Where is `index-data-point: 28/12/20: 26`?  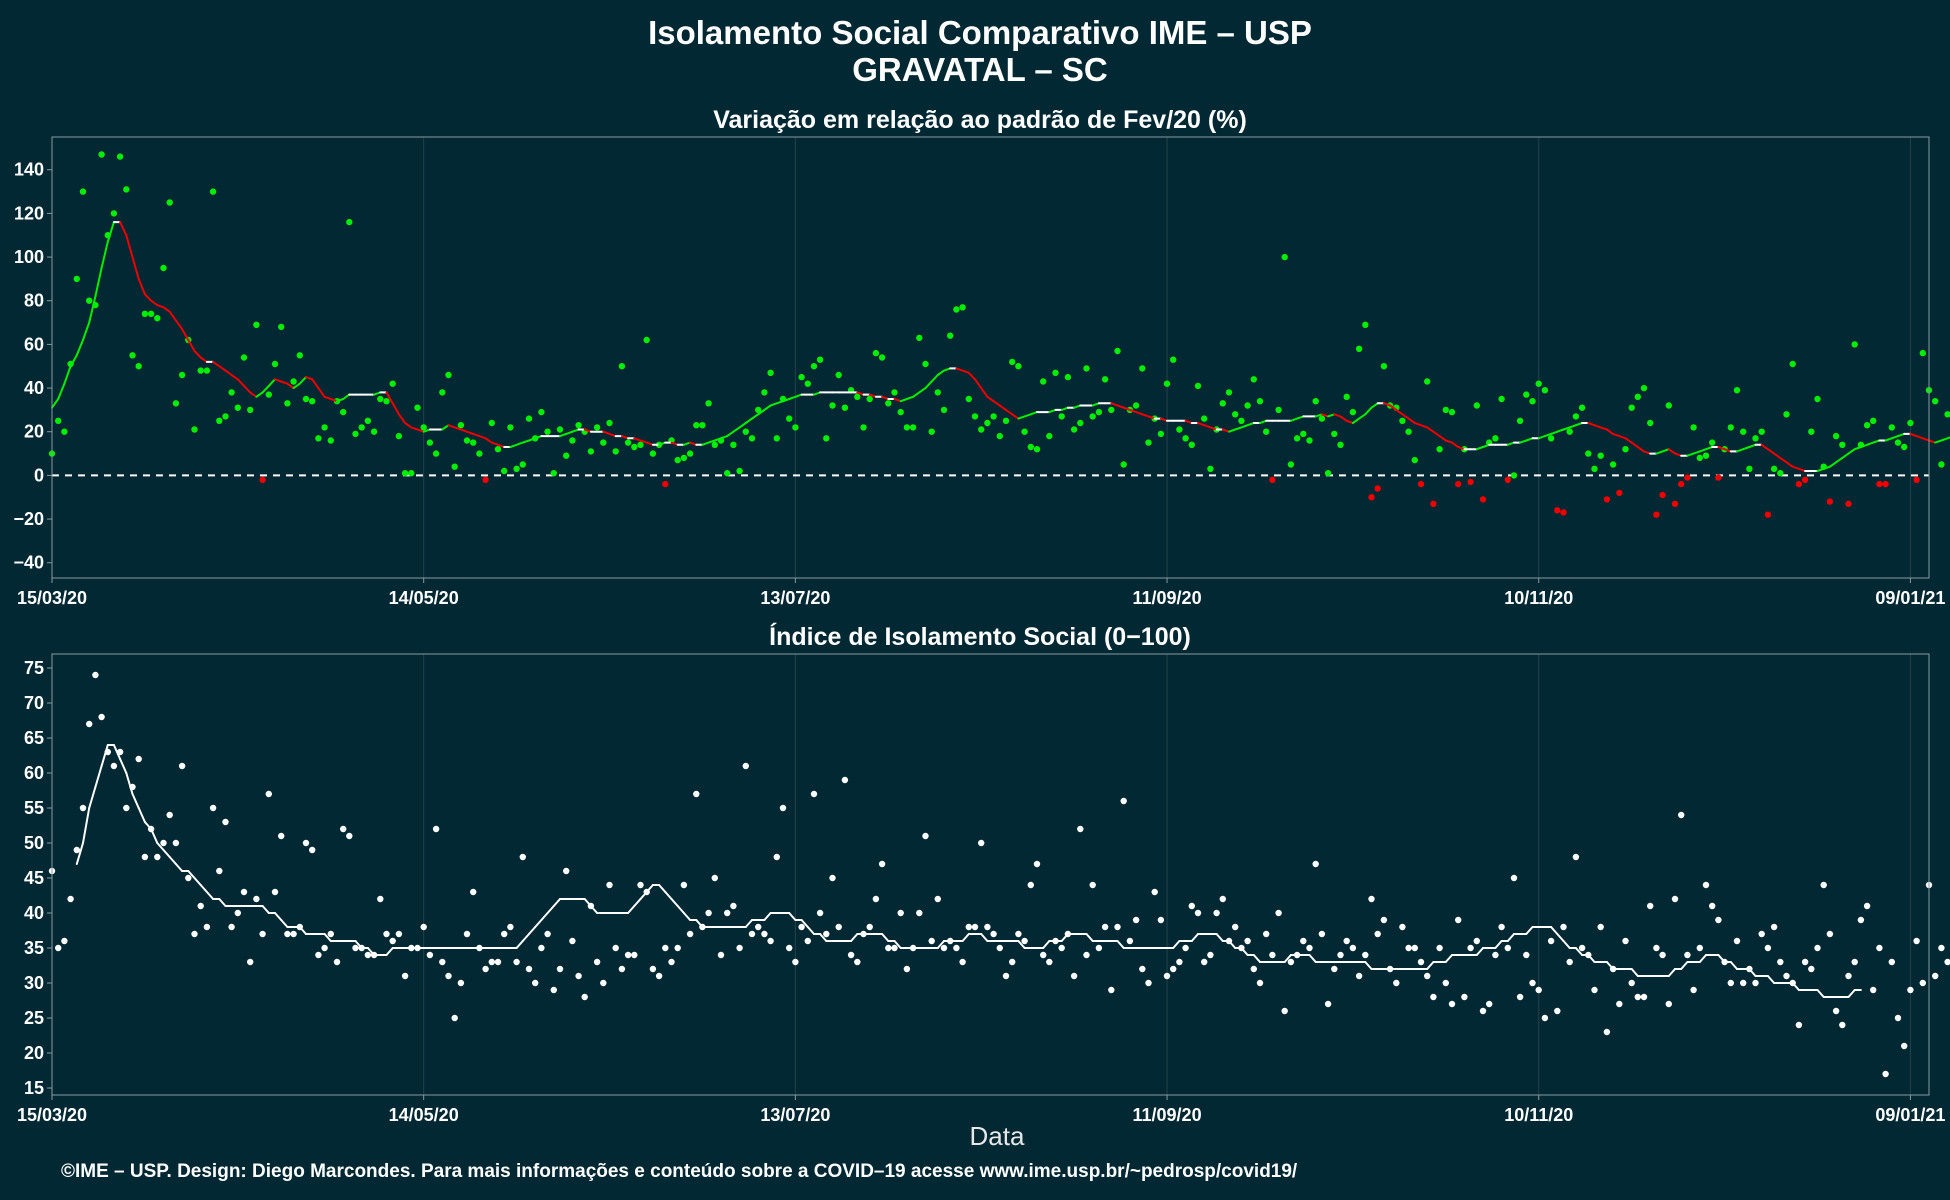
index-data-point: 28/12/20: 26 is located at coordinates (1836, 1011).